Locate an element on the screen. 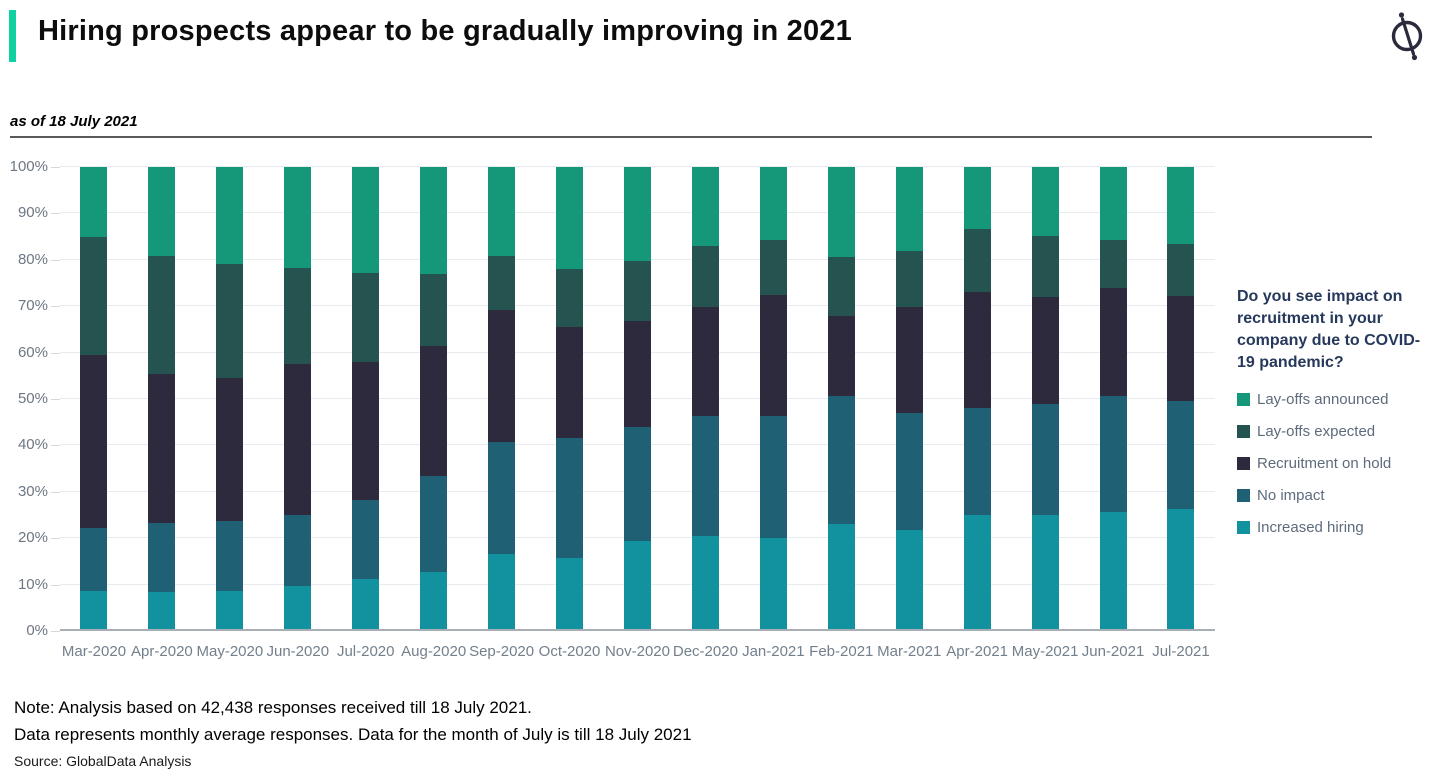  bar-slot-Dec-2020 is located at coordinates (705, 399).